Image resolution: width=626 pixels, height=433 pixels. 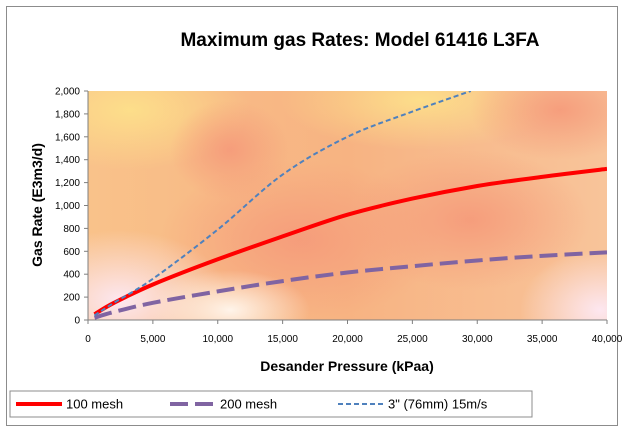 What do you see at coordinates (347, 366) in the screenshot?
I see `x-axis-title: Desander Pressure (kPaa)` at bounding box center [347, 366].